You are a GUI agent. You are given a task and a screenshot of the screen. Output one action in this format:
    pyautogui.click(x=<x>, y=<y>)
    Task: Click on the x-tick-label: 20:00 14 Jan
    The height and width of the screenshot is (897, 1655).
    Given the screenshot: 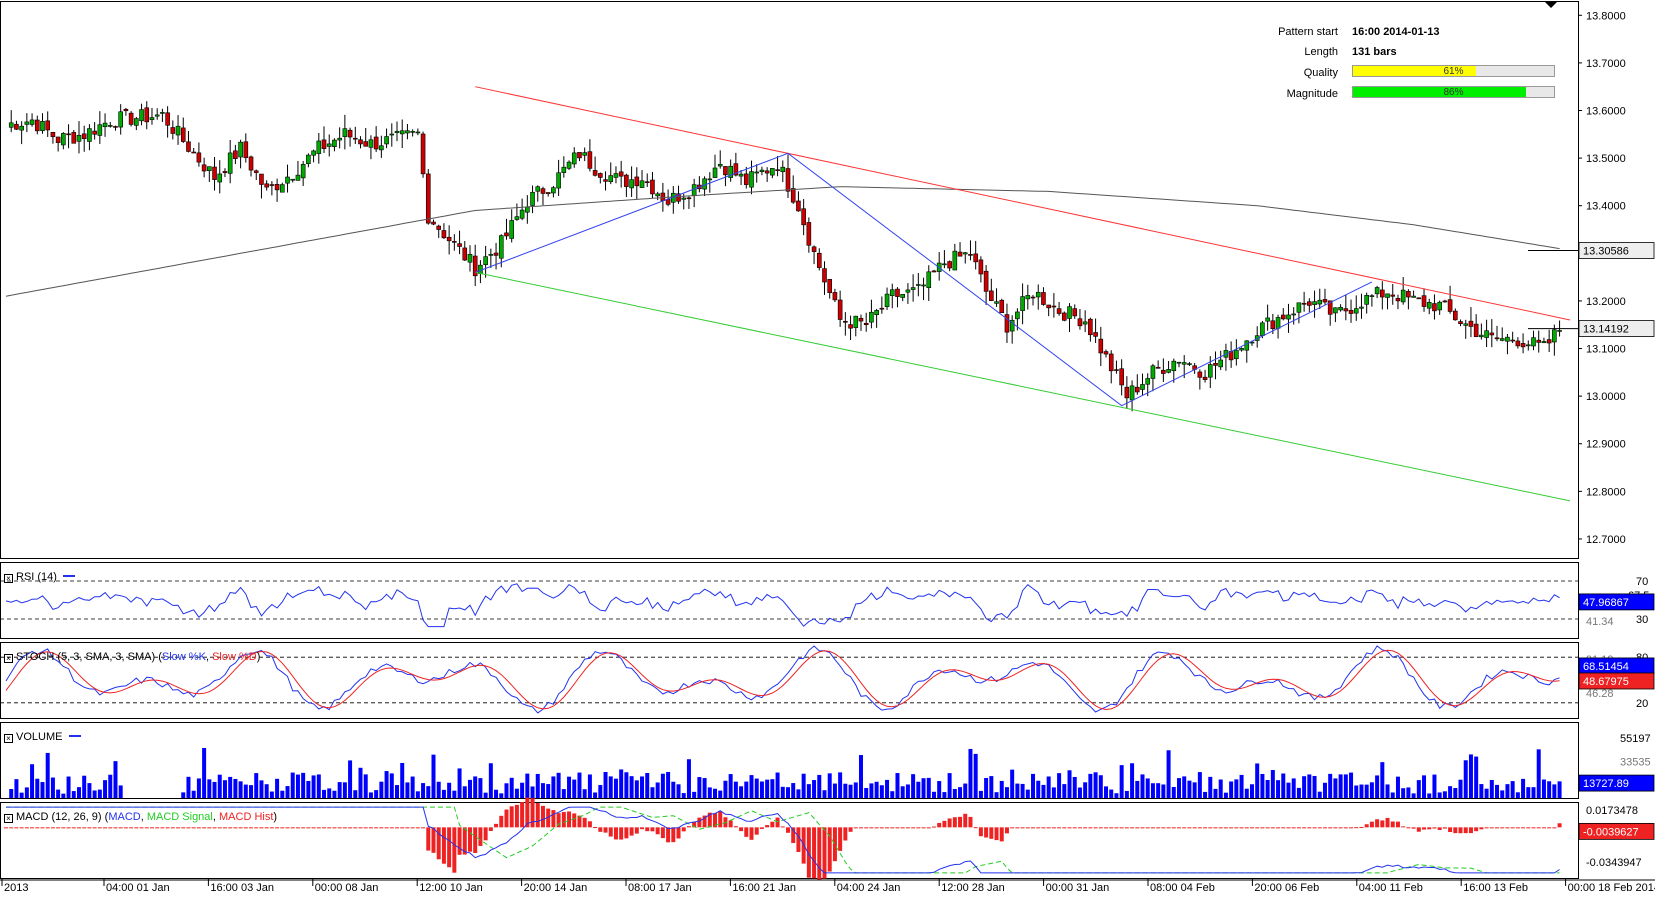 What is the action you would take?
    pyautogui.click(x=556, y=888)
    